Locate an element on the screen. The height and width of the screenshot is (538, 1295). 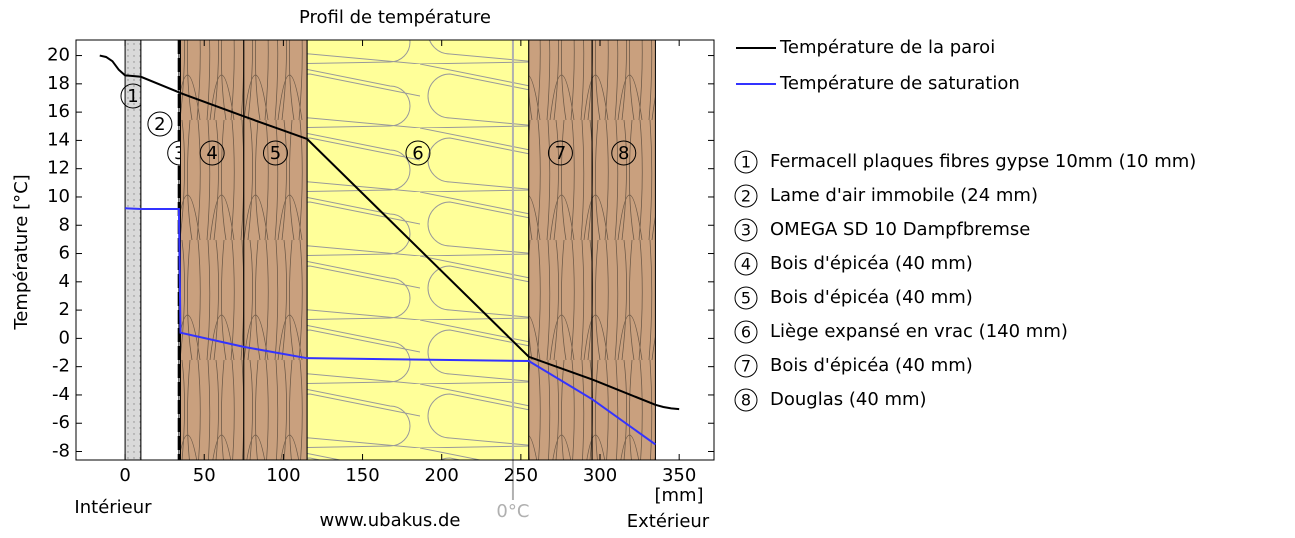
y-tick-label: 0 is located at coordinates (64, 337).